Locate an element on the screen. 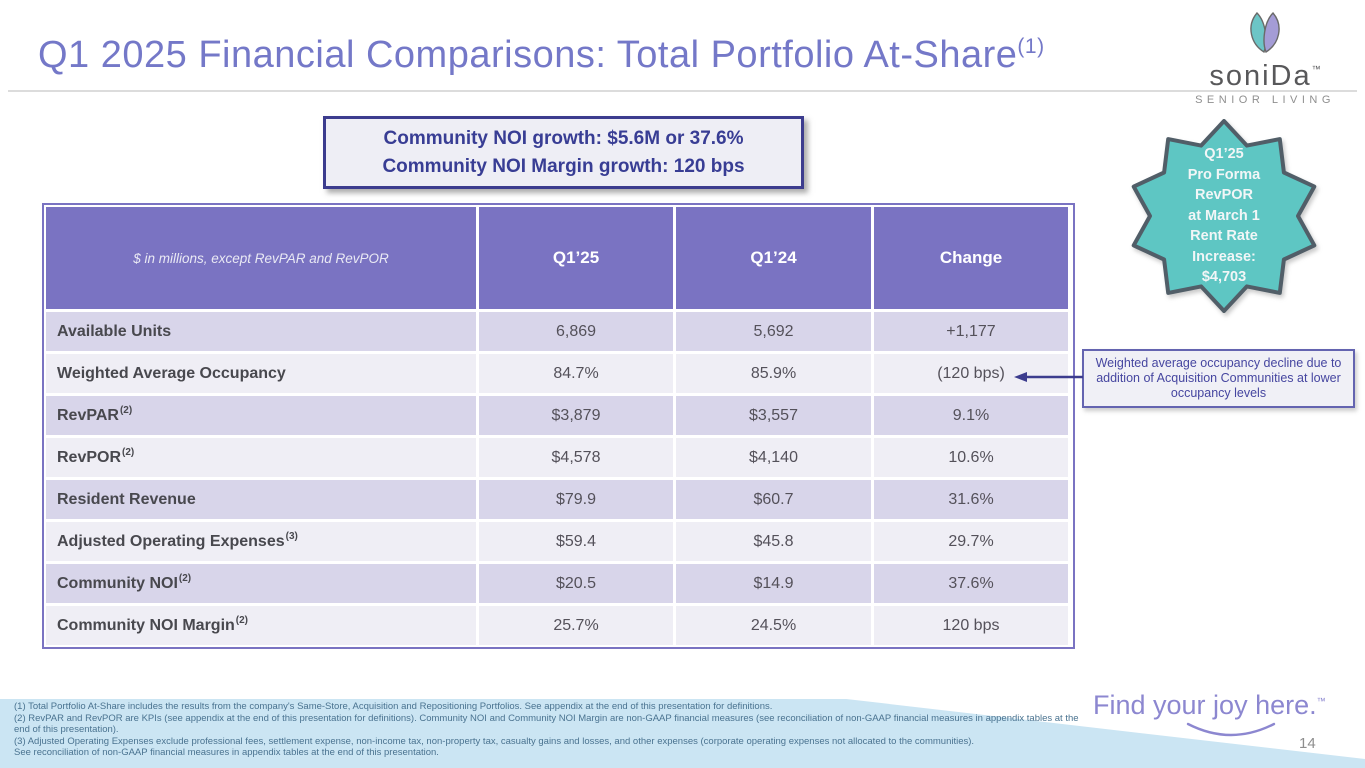 The width and height of the screenshot is (1365, 768). table-cell: 31.6% is located at coordinates (971, 499).